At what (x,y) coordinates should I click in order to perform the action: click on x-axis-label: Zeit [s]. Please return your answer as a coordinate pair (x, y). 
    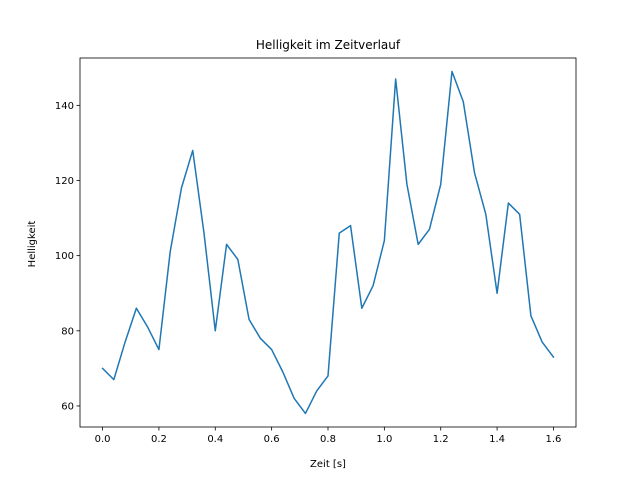
    Looking at the image, I should click on (328, 464).